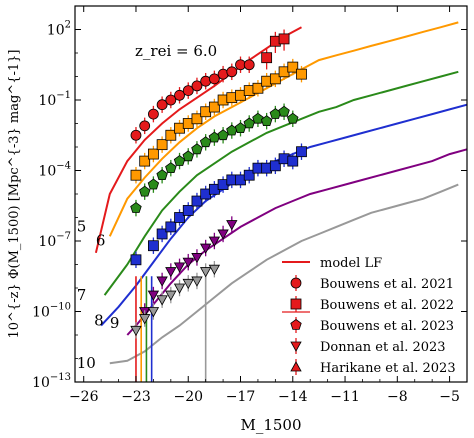 The image size is (474, 438). Describe the element at coordinates (270, 425) in the screenshot. I see `x-axis-label: M_1500` at that location.